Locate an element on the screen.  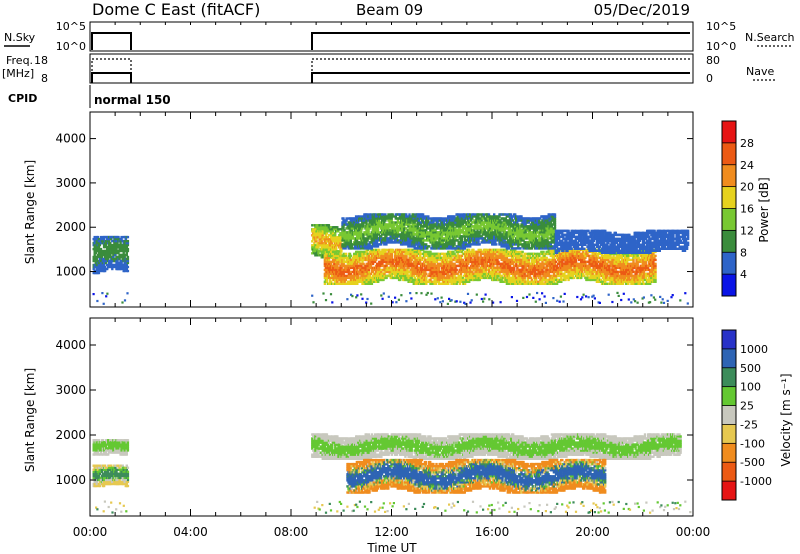
noise-tick-top-right: 10^5 is located at coordinates (721, 26).